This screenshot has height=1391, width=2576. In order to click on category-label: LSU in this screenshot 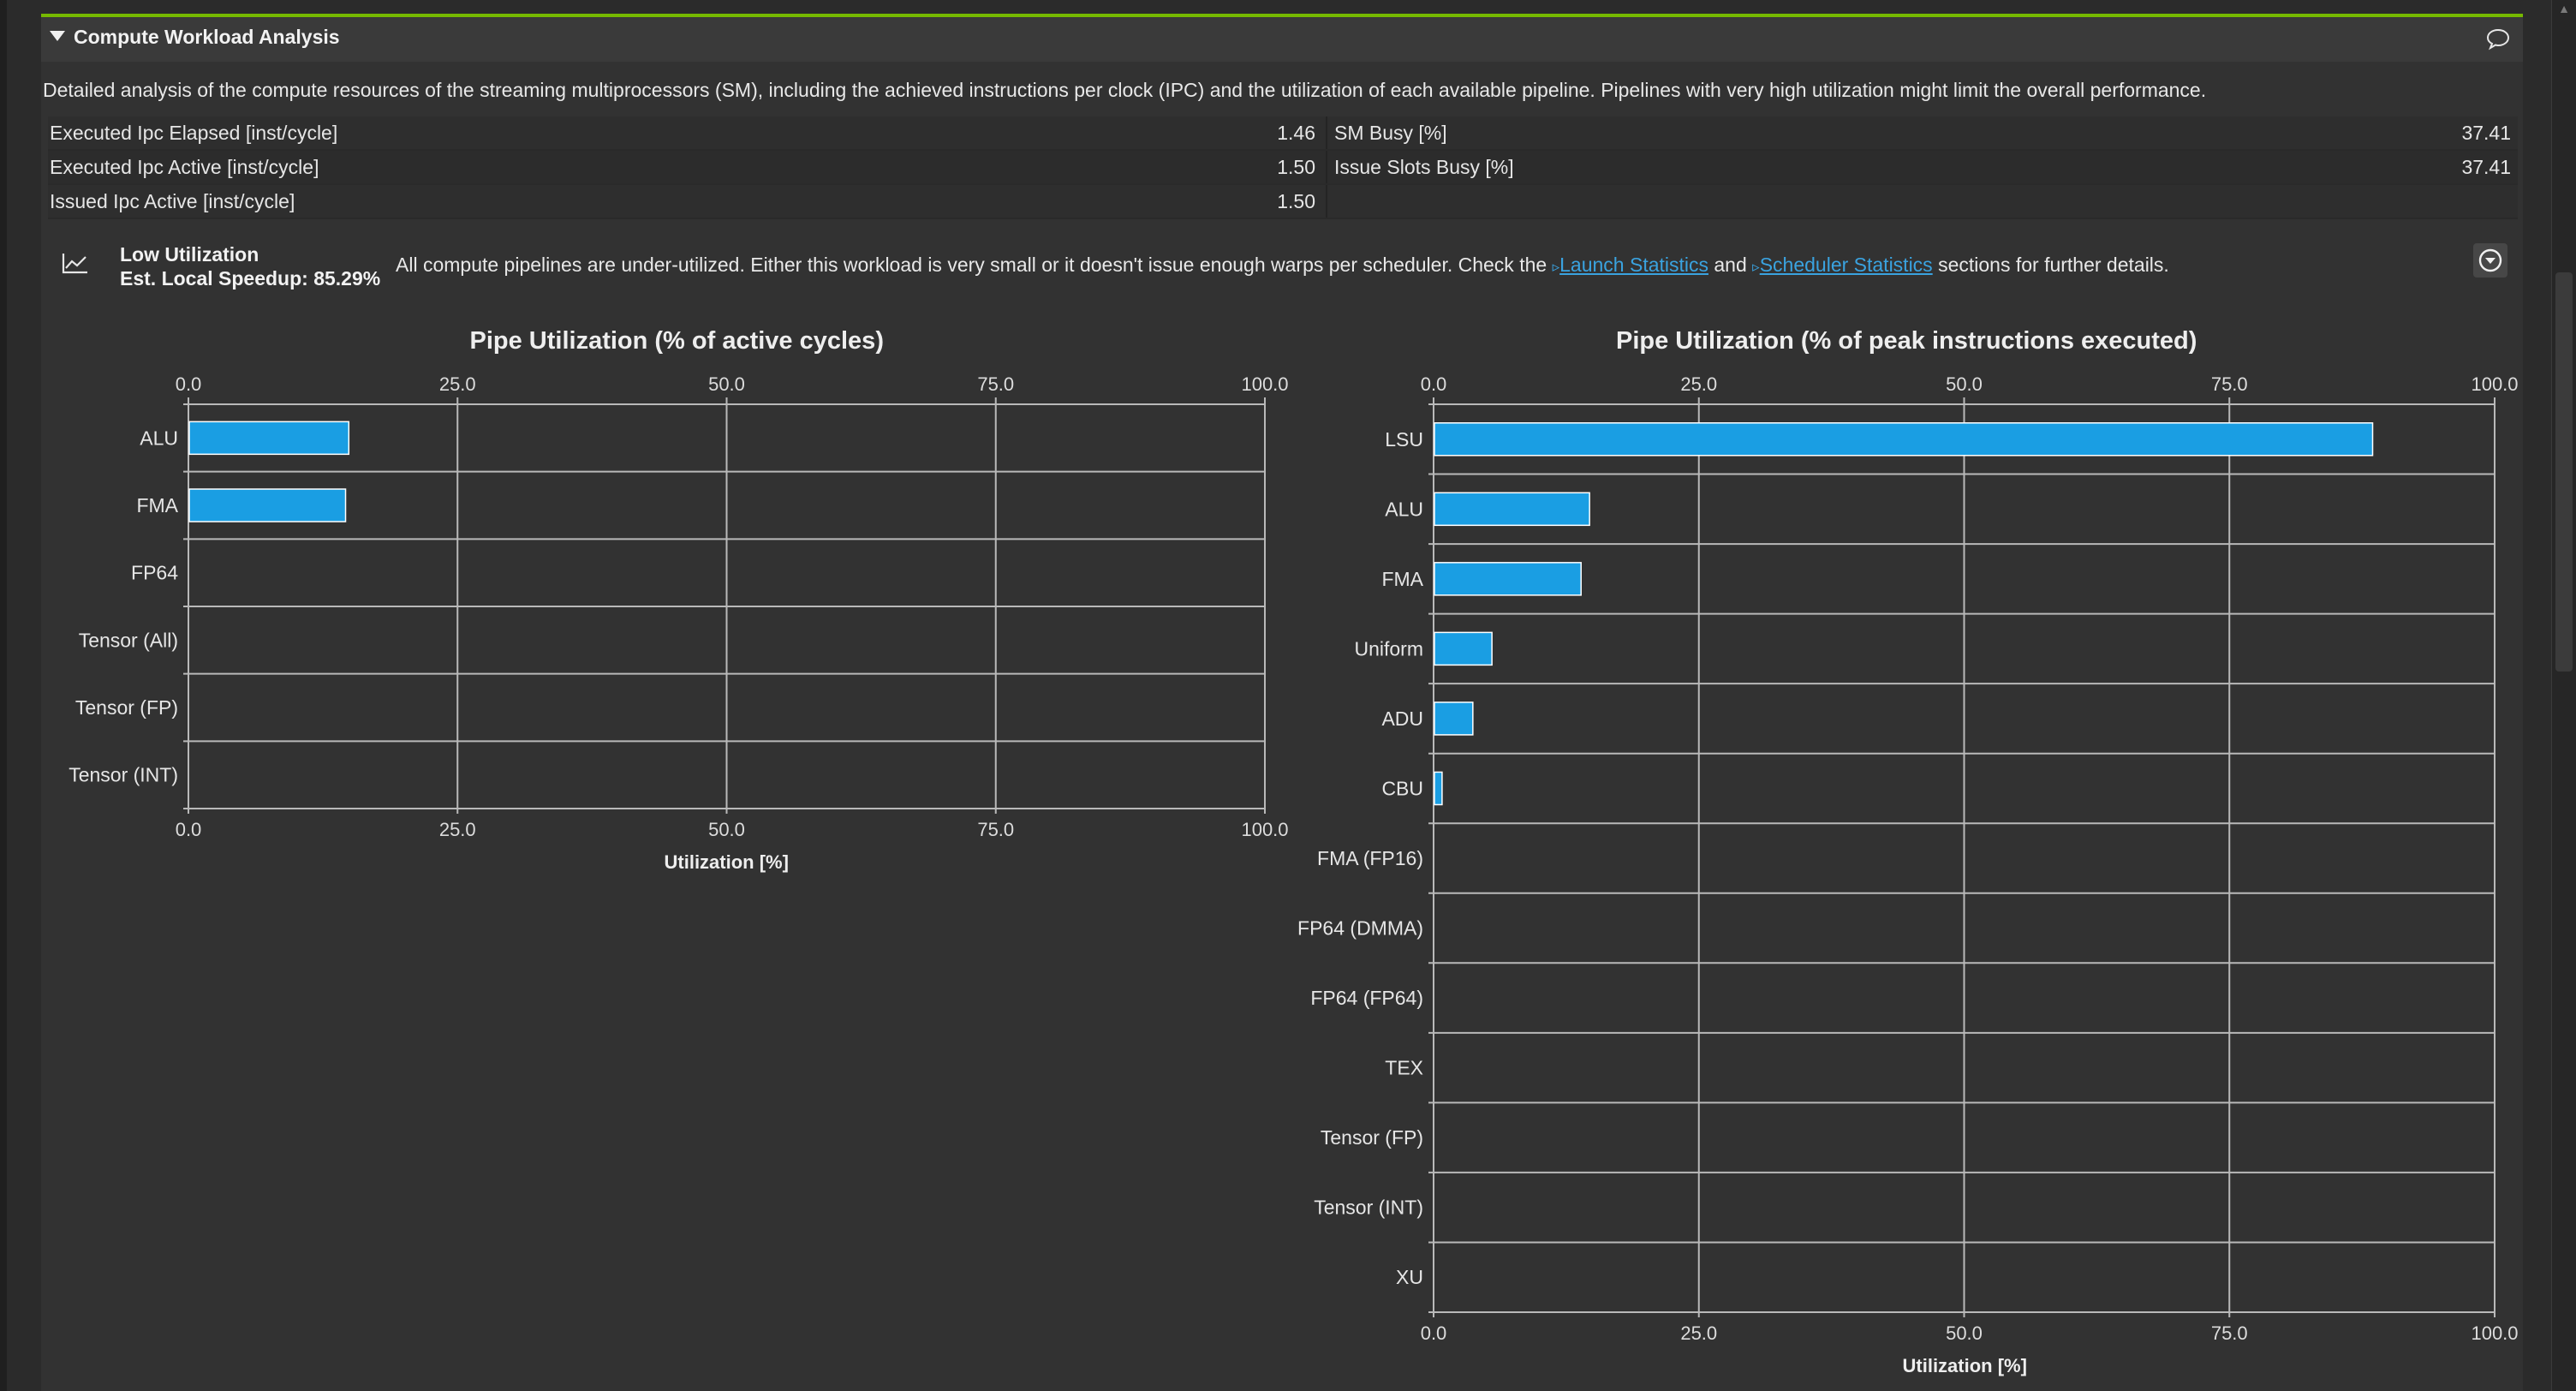, I will do `click(1404, 439)`.